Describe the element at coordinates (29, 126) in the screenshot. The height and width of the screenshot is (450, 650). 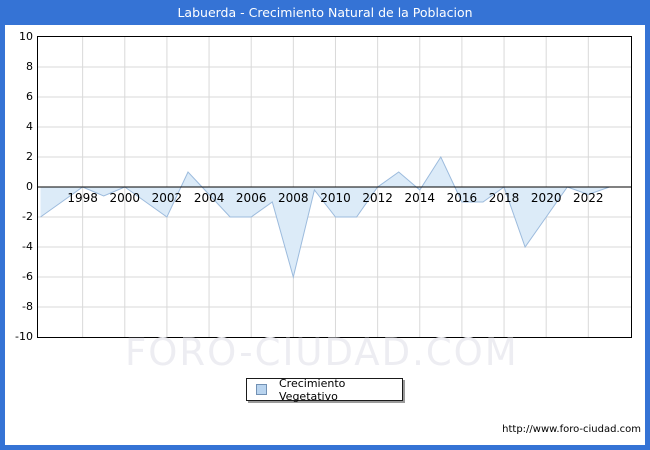
I see `y-axis-label: 4` at that location.